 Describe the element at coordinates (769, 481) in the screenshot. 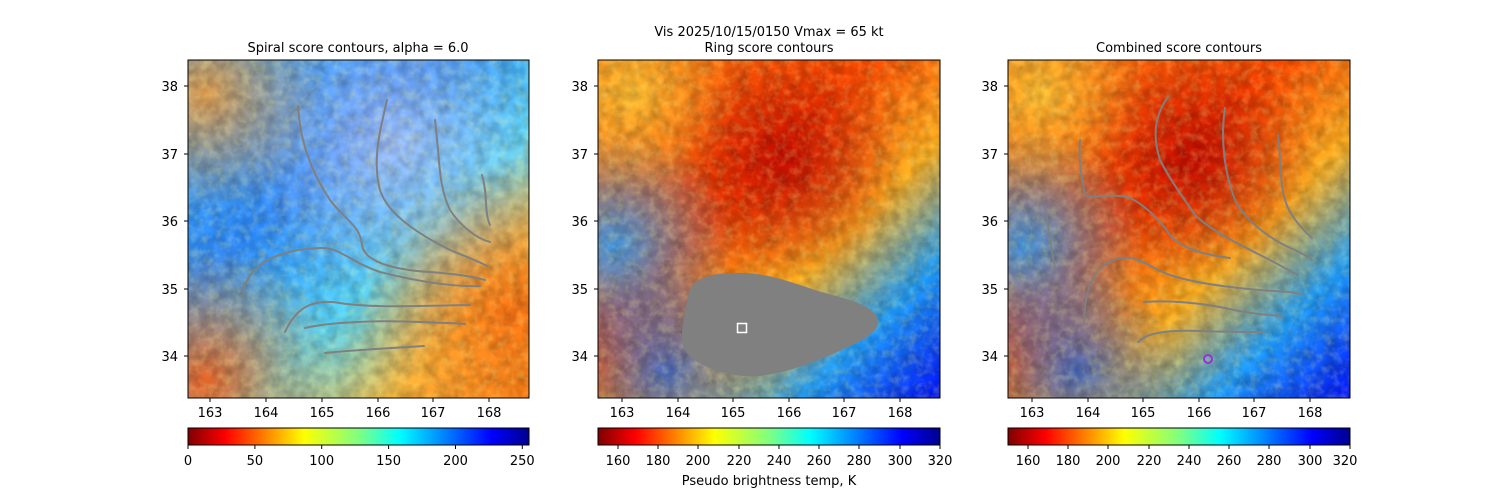

I see `colorbar-label: Pseudo brightness temp, K` at that location.